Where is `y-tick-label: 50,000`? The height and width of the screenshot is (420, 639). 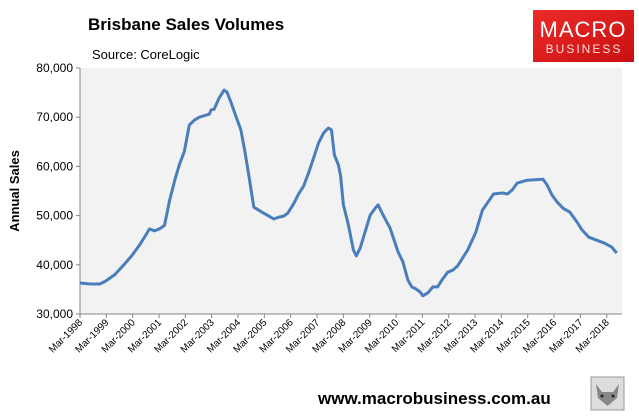
y-tick-label: 50,000 is located at coordinates (54, 216).